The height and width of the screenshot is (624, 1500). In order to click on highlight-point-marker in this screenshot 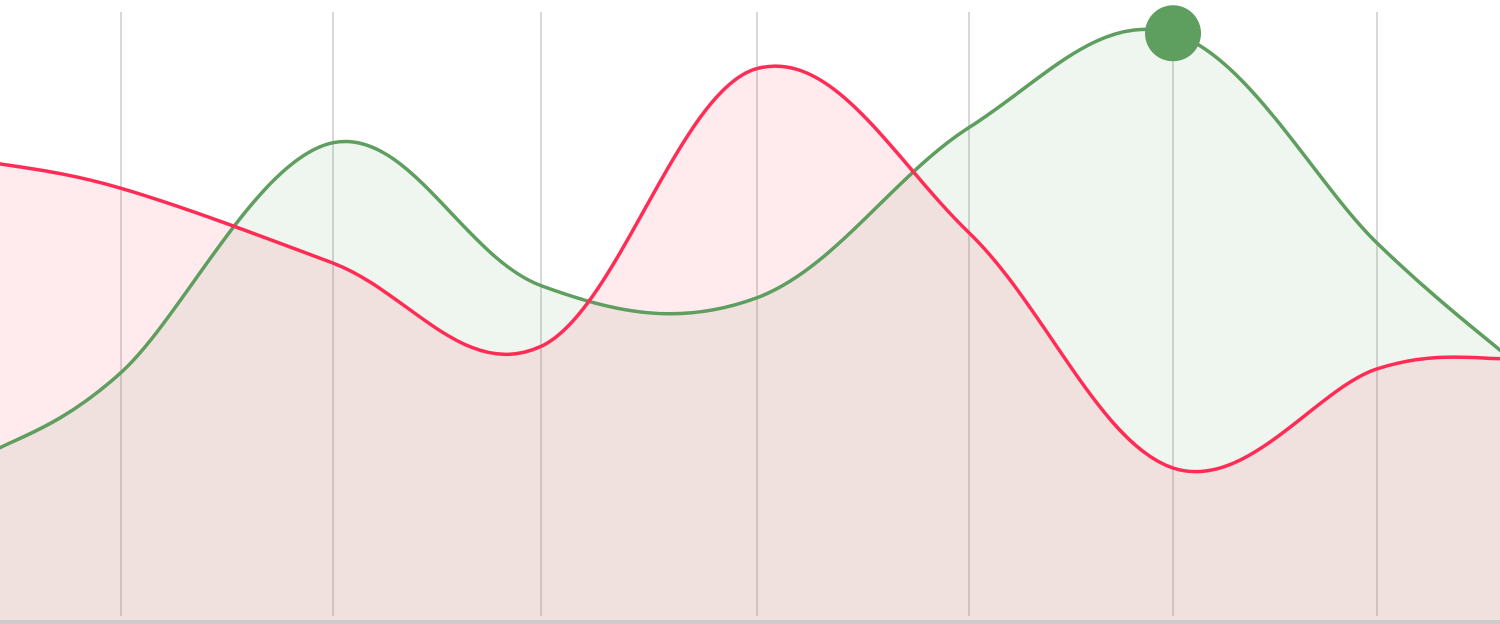, I will do `click(1173, 33)`.